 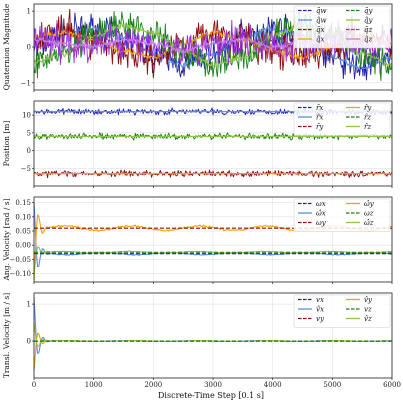 What do you see at coordinates (320, 309) in the screenshot?
I see `legend-label: v̂x` at bounding box center [320, 309].